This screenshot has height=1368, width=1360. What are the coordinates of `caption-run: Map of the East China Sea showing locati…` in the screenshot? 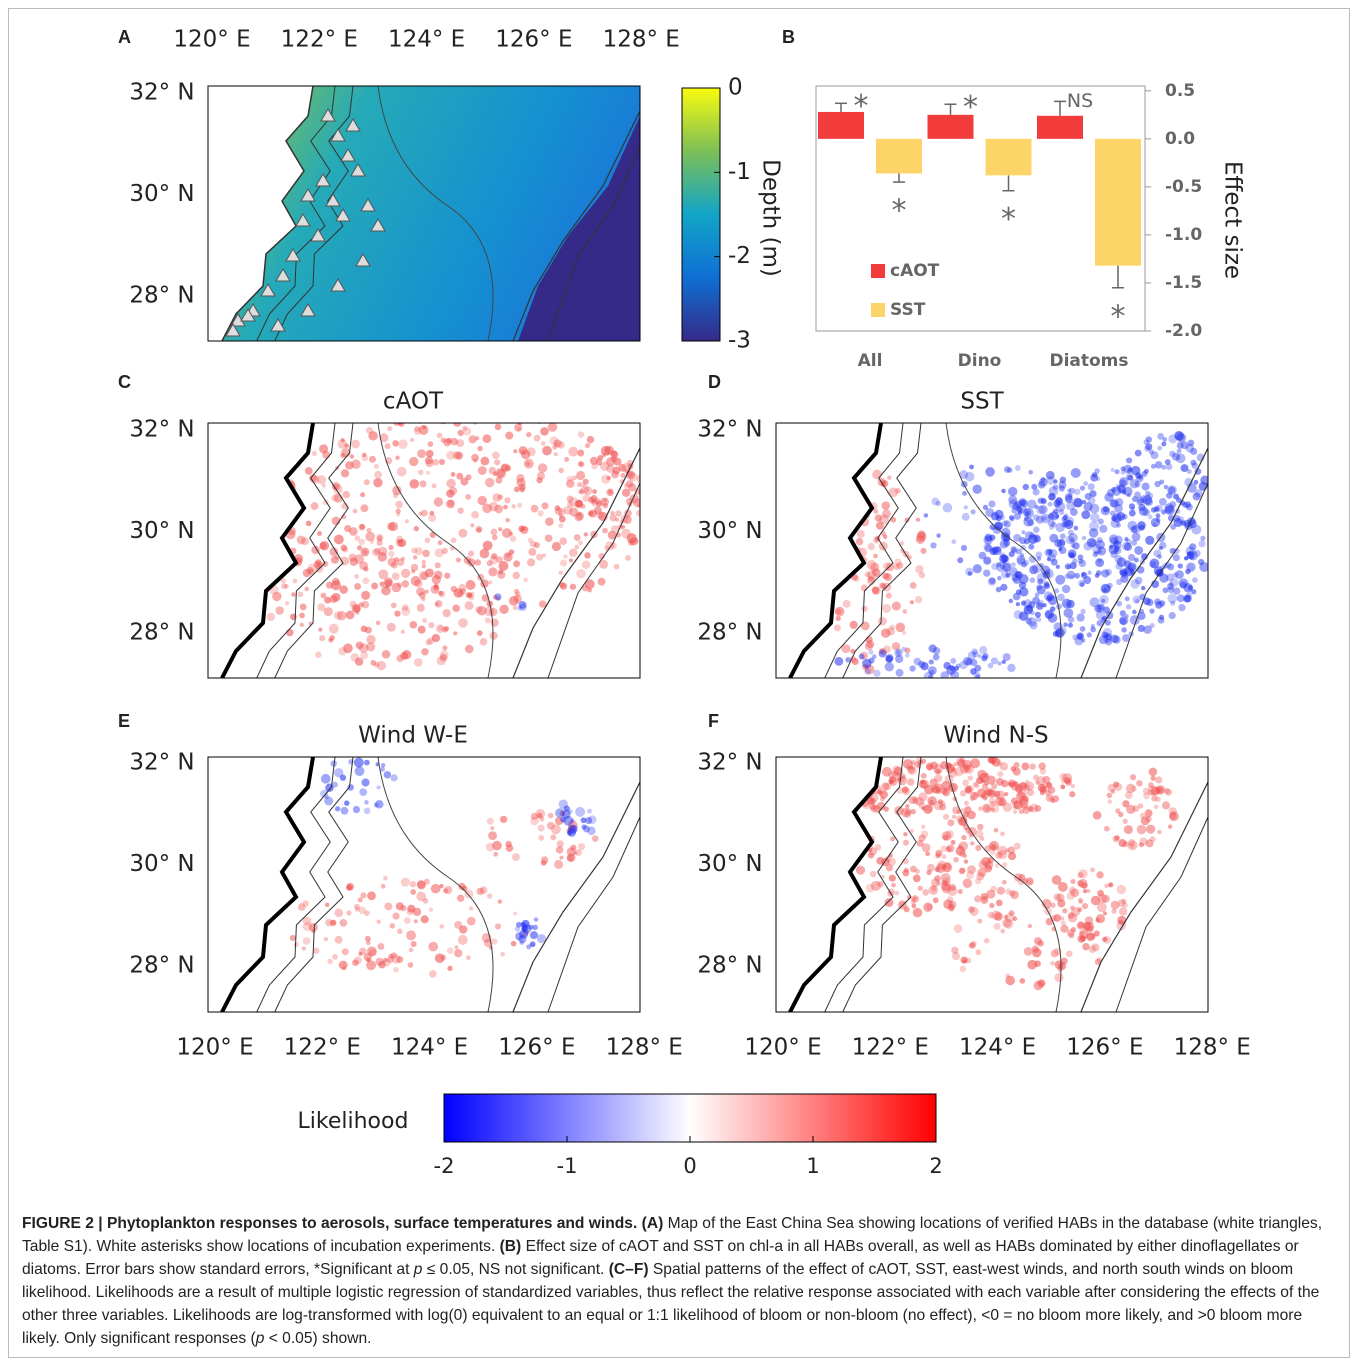 It's located at (672, 1235).